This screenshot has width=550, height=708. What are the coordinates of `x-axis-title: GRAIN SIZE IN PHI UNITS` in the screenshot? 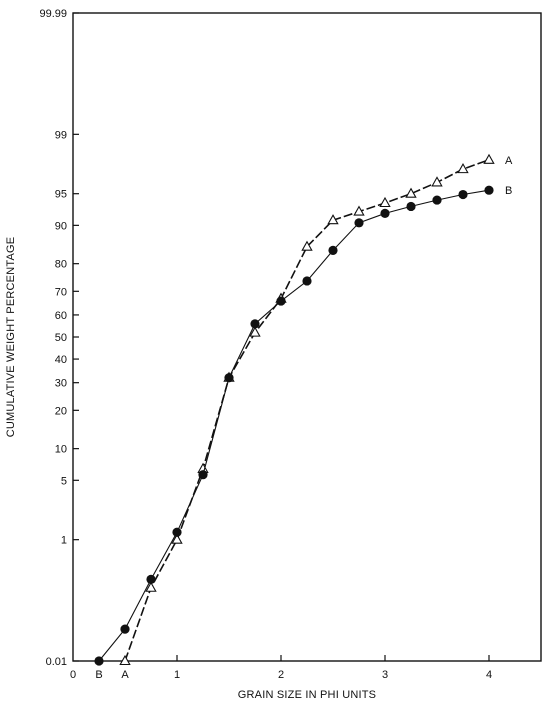 It's located at (307, 695).